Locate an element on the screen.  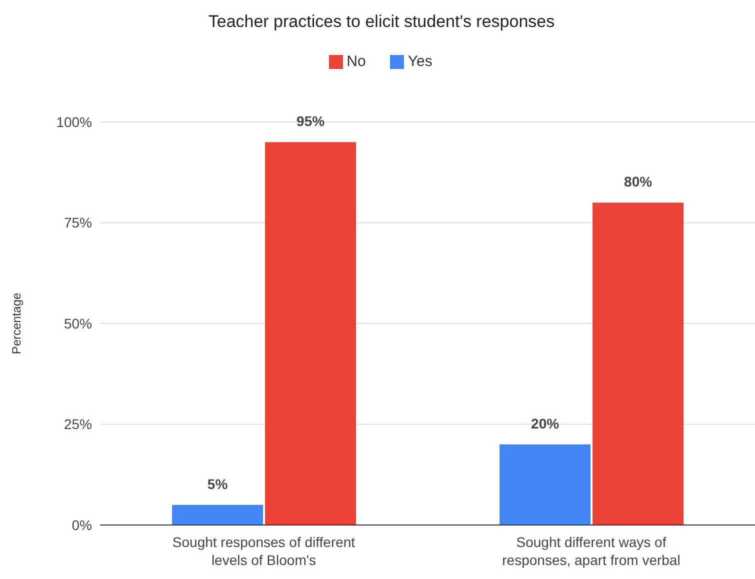
y-tick-label: 75% is located at coordinates (78, 222).